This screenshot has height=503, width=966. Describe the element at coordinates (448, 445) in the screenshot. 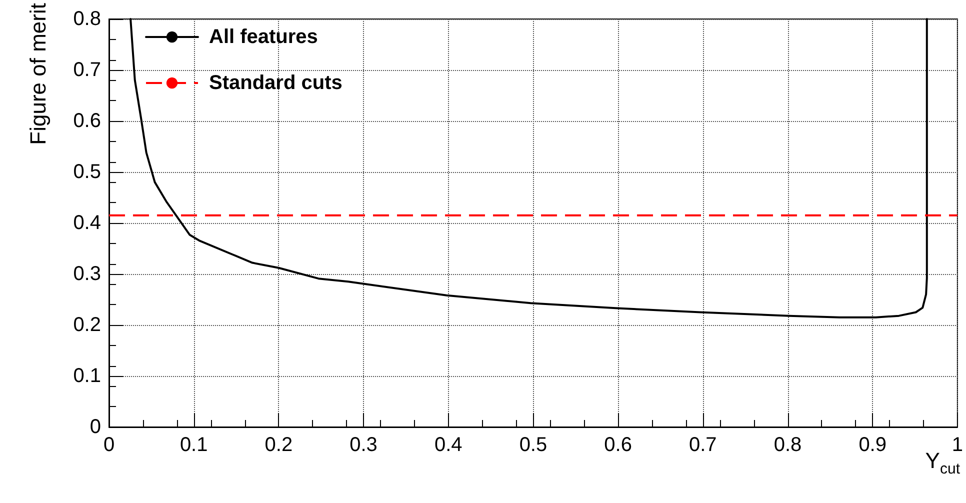

I see `x-tick-label: 0.4` at that location.